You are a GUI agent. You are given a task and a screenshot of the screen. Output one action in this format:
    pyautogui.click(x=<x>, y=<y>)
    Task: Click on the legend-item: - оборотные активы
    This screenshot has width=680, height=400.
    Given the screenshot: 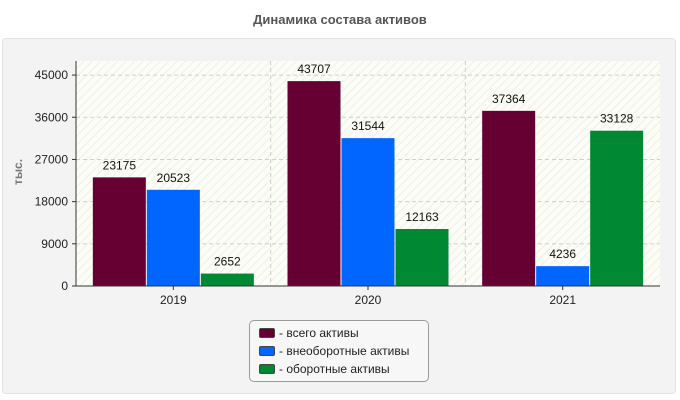 What is the action you would take?
    pyautogui.click(x=343, y=369)
    